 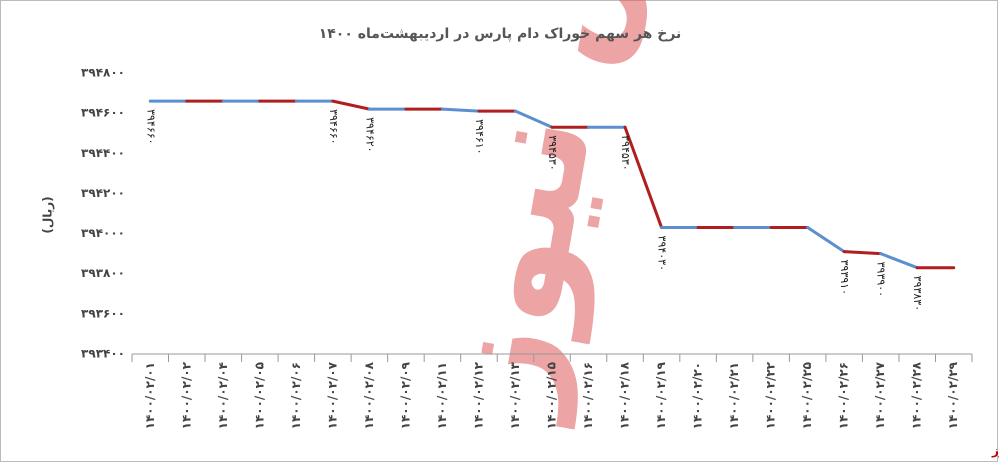 What do you see at coordinates (103, 193) in the screenshot?
I see `y-tick-label: ۳۹۴۲۰۰` at bounding box center [103, 193].